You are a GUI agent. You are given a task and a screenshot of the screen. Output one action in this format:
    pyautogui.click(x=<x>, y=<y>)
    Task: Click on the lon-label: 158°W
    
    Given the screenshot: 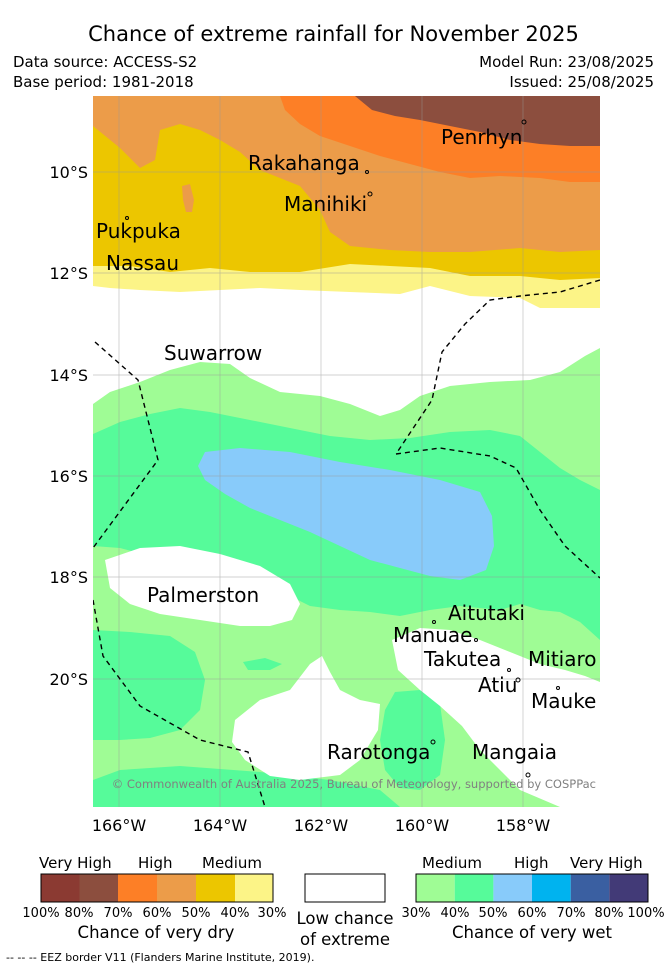 What is the action you would take?
    pyautogui.click(x=523, y=825)
    